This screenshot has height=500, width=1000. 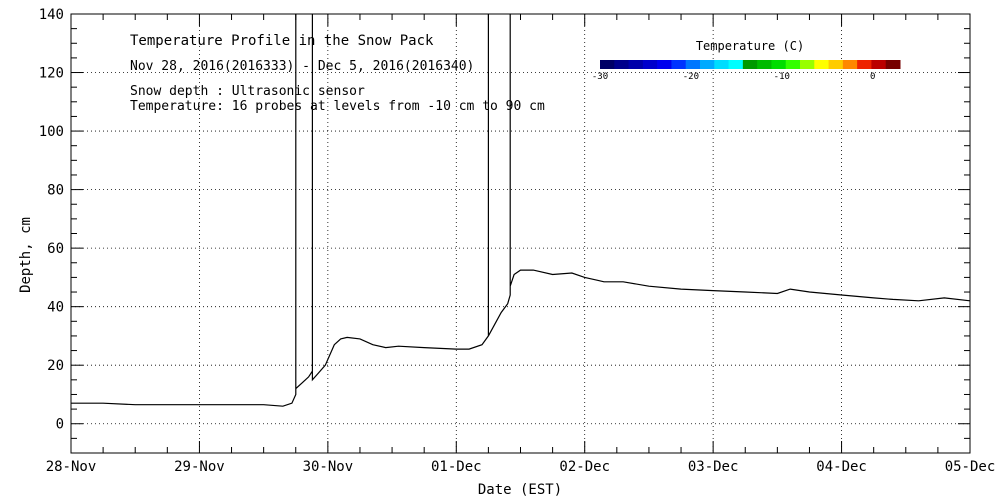 What do you see at coordinates (247, 91) in the screenshot?
I see `annotation-sensor: Snow depth : Ultrasonic sensor` at bounding box center [247, 91].